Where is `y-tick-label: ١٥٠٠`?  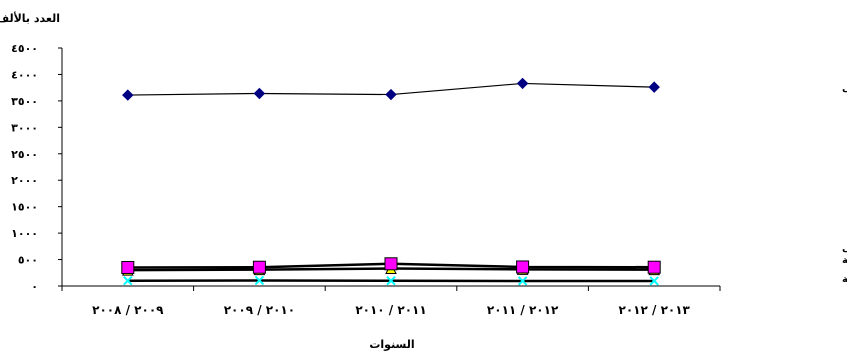
y-tick-label: ١٥٠٠ is located at coordinates (24, 207).